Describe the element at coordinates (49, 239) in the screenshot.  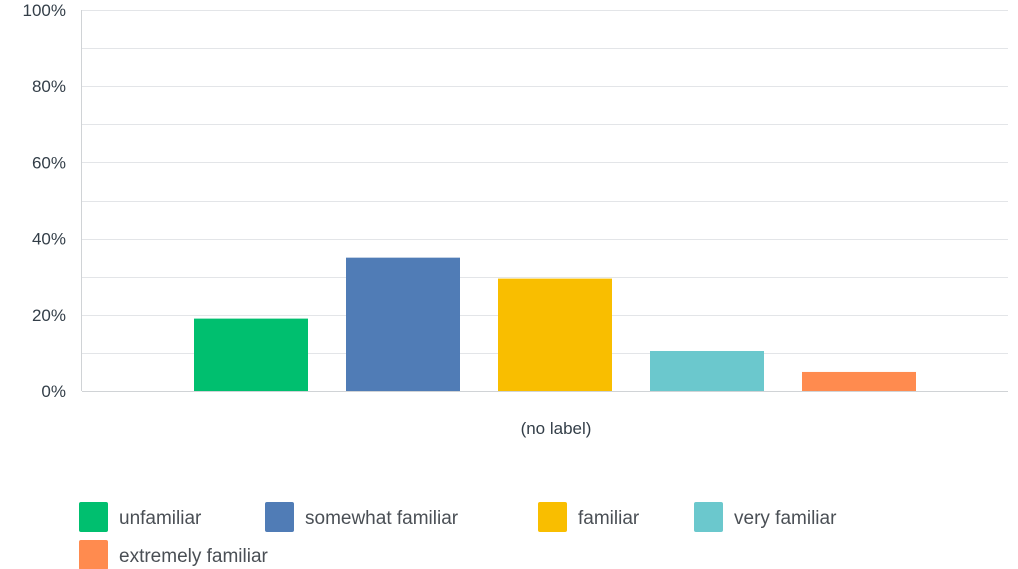
I see `y-tick-label: 40%` at that location.